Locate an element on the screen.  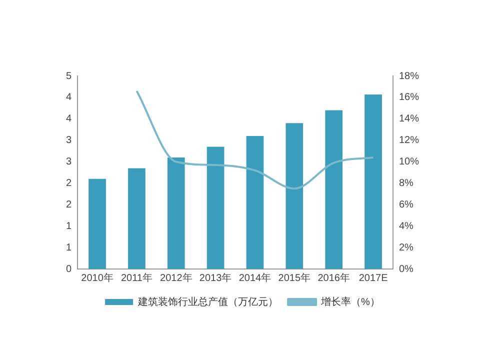
y2-tick-label: 16% is located at coordinates (409, 98).